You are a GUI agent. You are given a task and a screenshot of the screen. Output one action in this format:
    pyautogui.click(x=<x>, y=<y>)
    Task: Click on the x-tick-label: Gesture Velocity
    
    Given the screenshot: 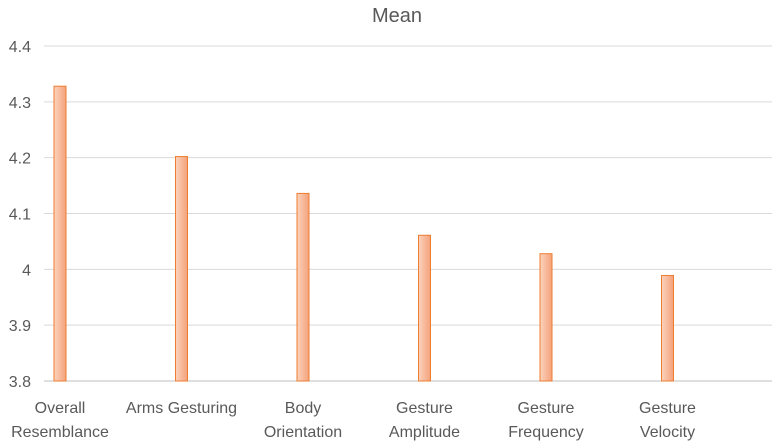 What is the action you would take?
    pyautogui.click(x=667, y=420)
    